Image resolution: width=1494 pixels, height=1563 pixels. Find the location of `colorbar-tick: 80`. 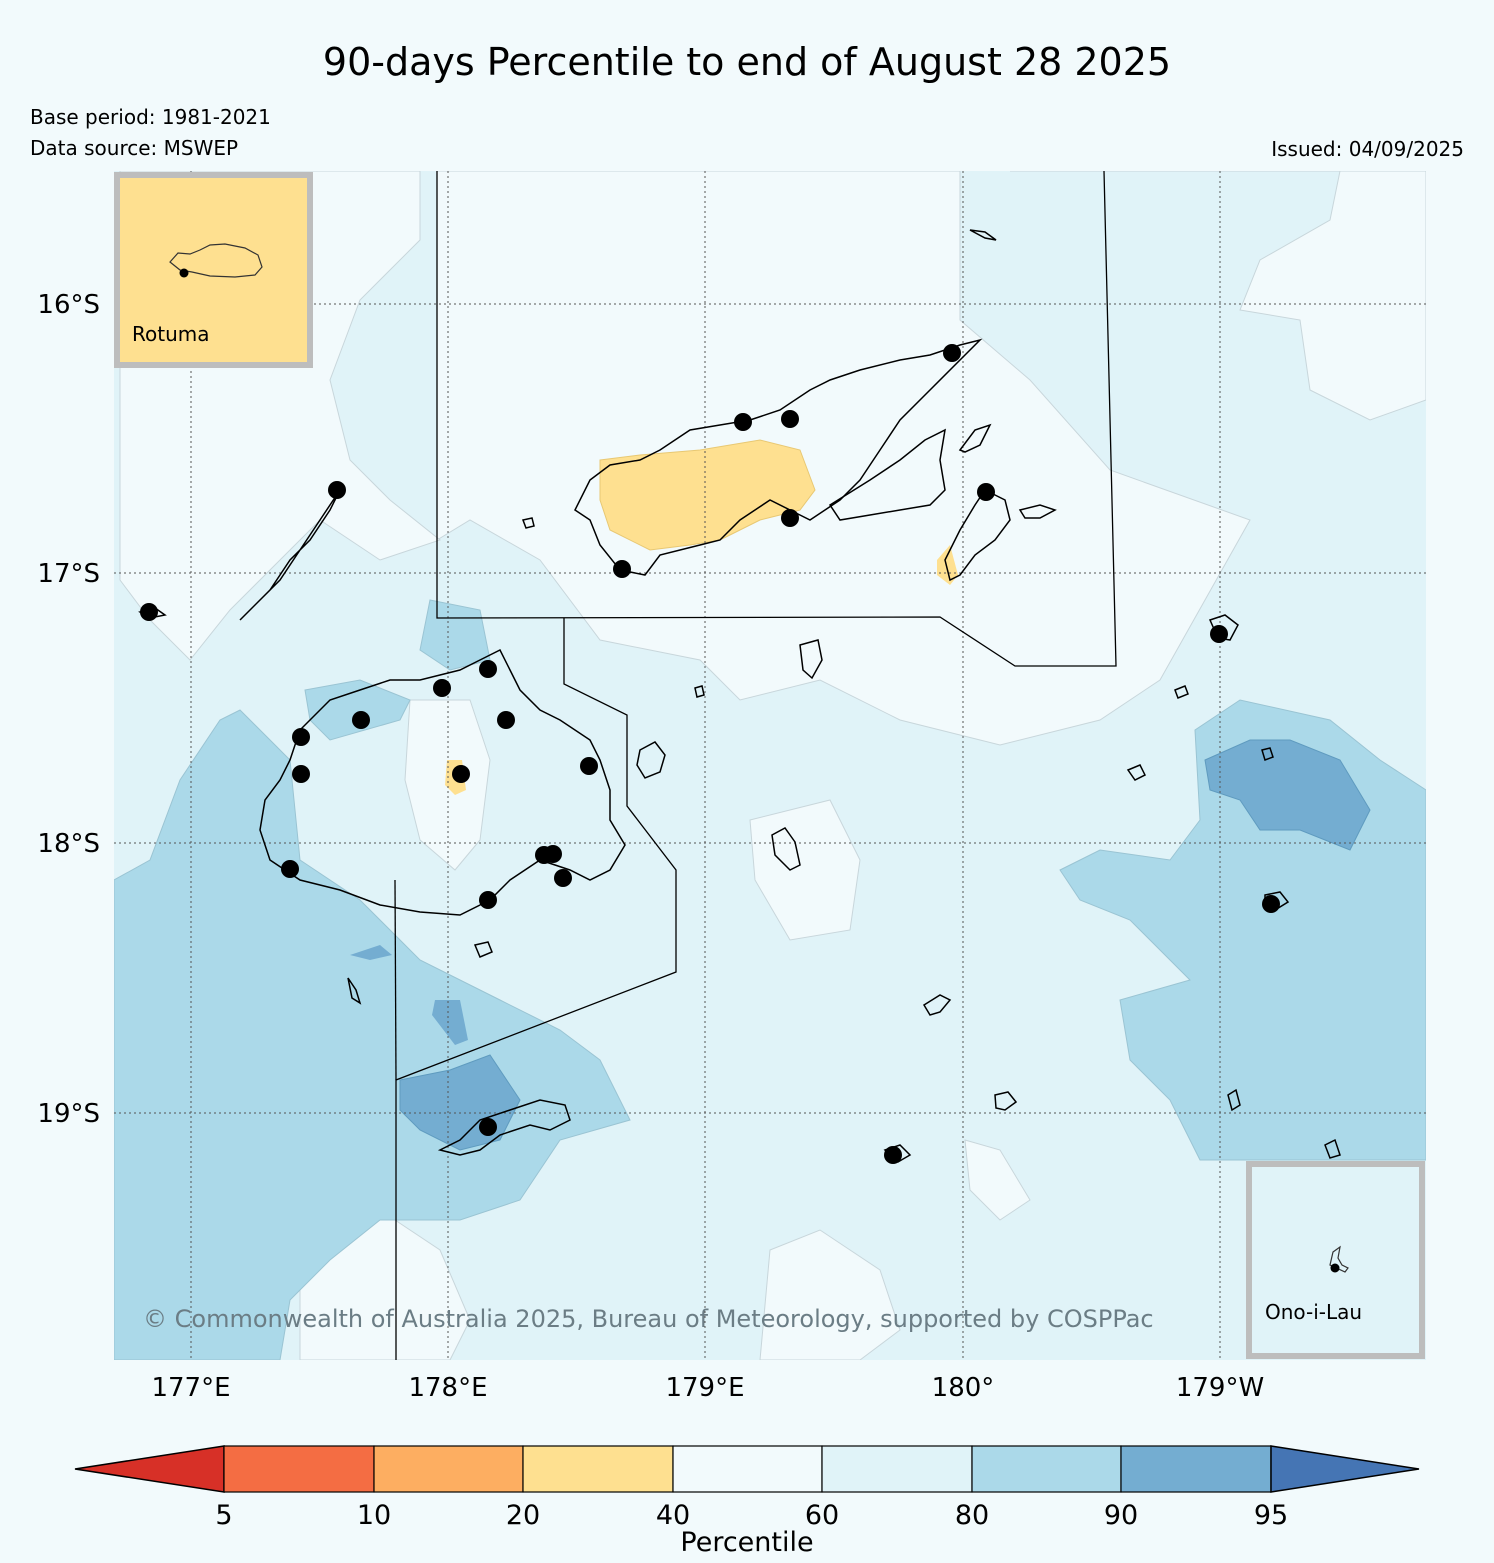

colorbar-tick: 80 is located at coordinates (972, 1515).